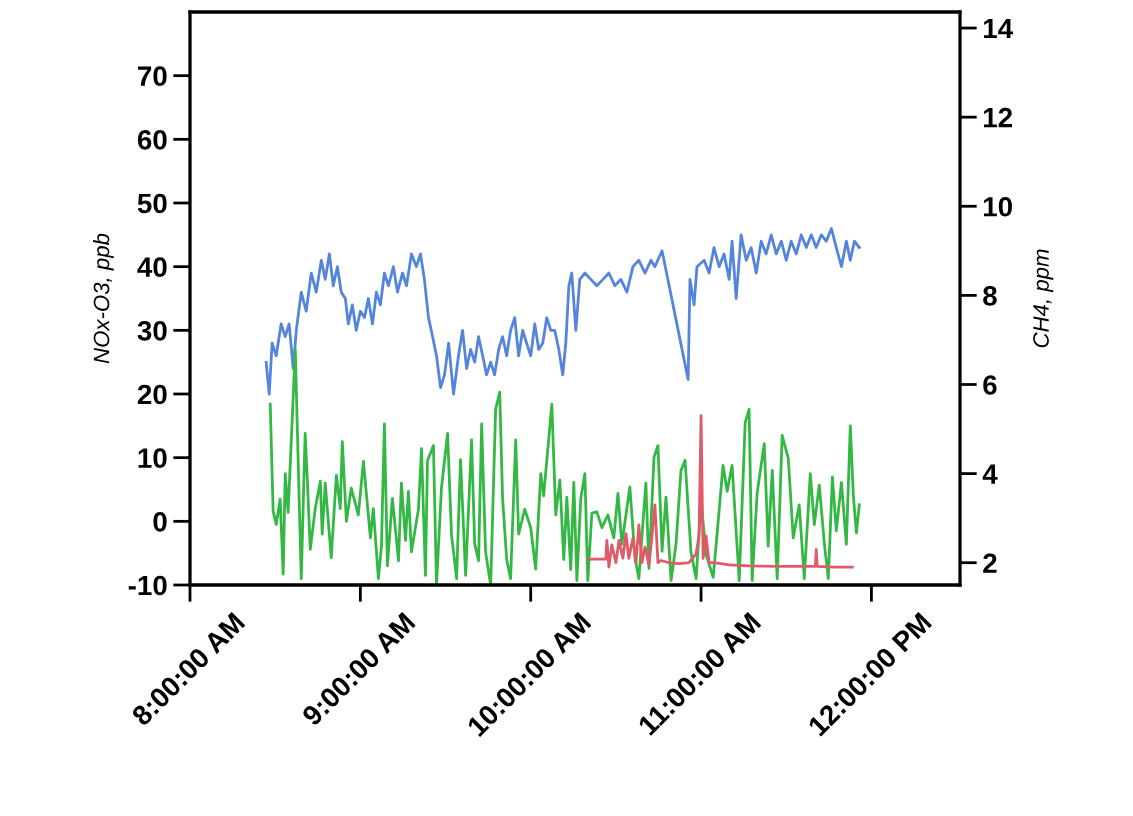 The width and height of the screenshot is (1133, 816). I want to click on y2-tick-label: 12, so click(998, 117).